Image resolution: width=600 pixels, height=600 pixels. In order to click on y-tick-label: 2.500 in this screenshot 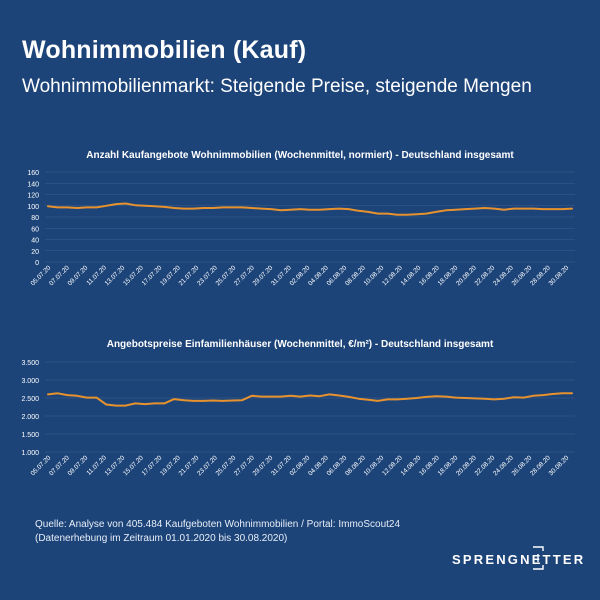, I will do `click(30, 399)`.